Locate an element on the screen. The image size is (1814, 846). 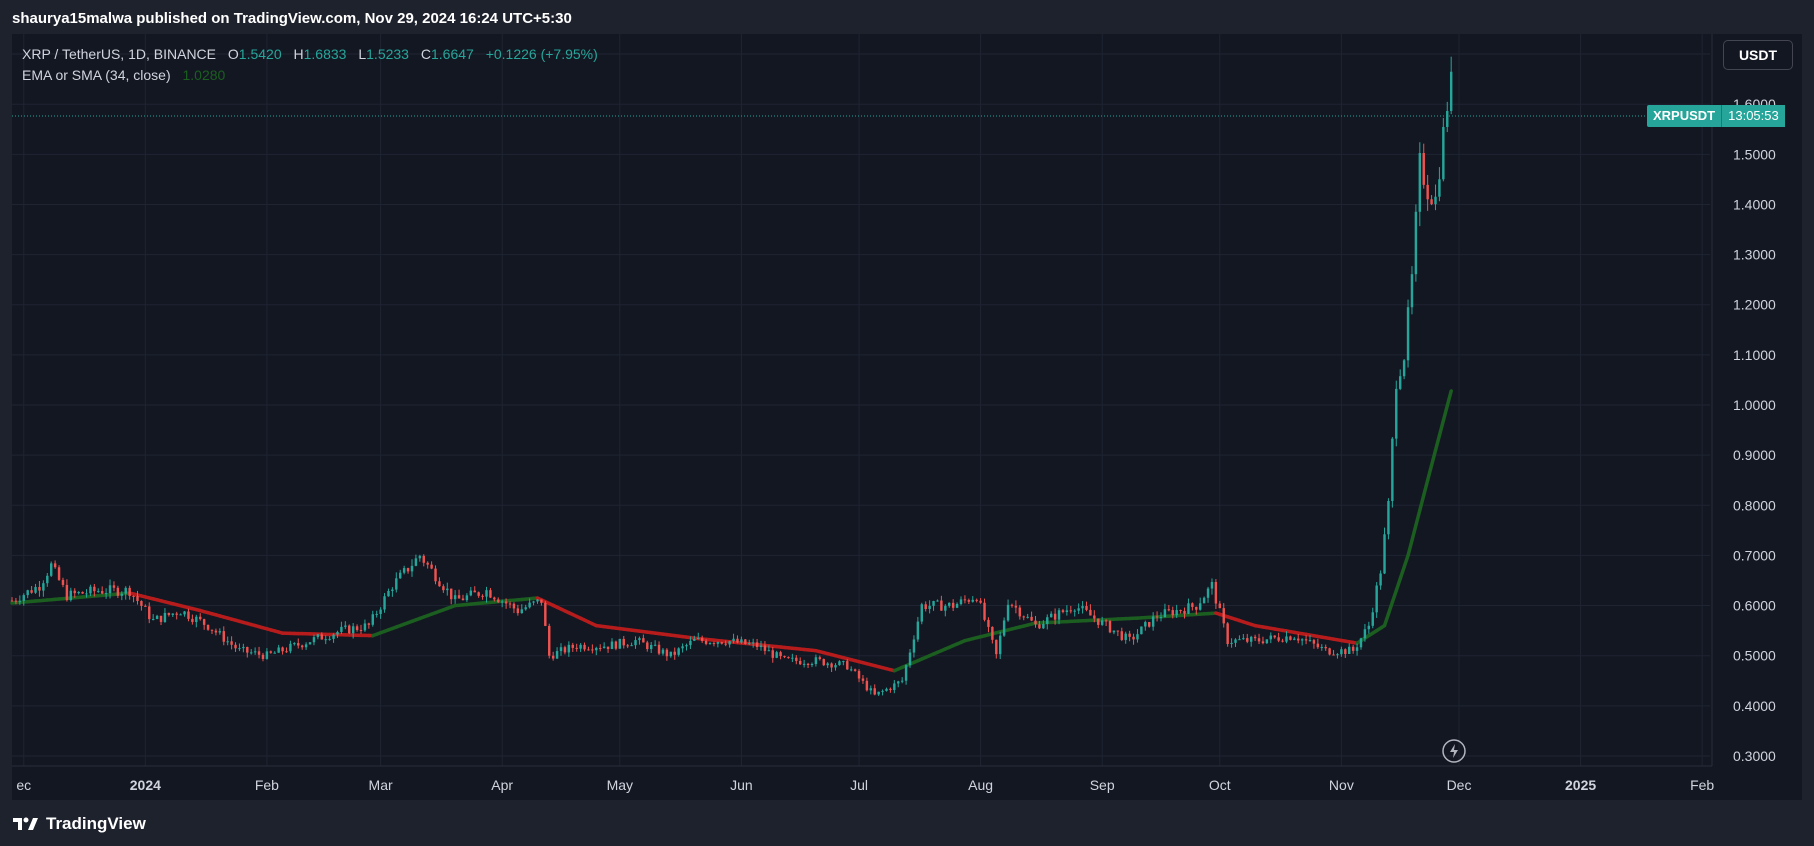
time-tick-label: Apr is located at coordinates (502, 785).